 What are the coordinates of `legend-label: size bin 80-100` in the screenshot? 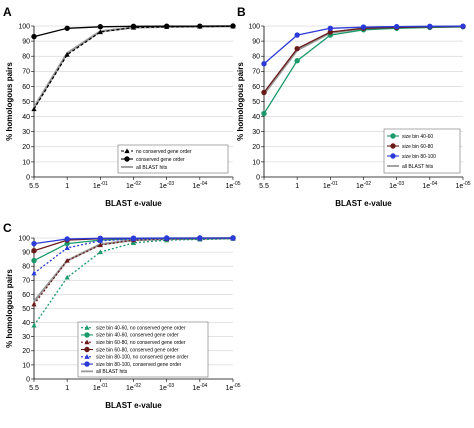 It's located at (419, 157).